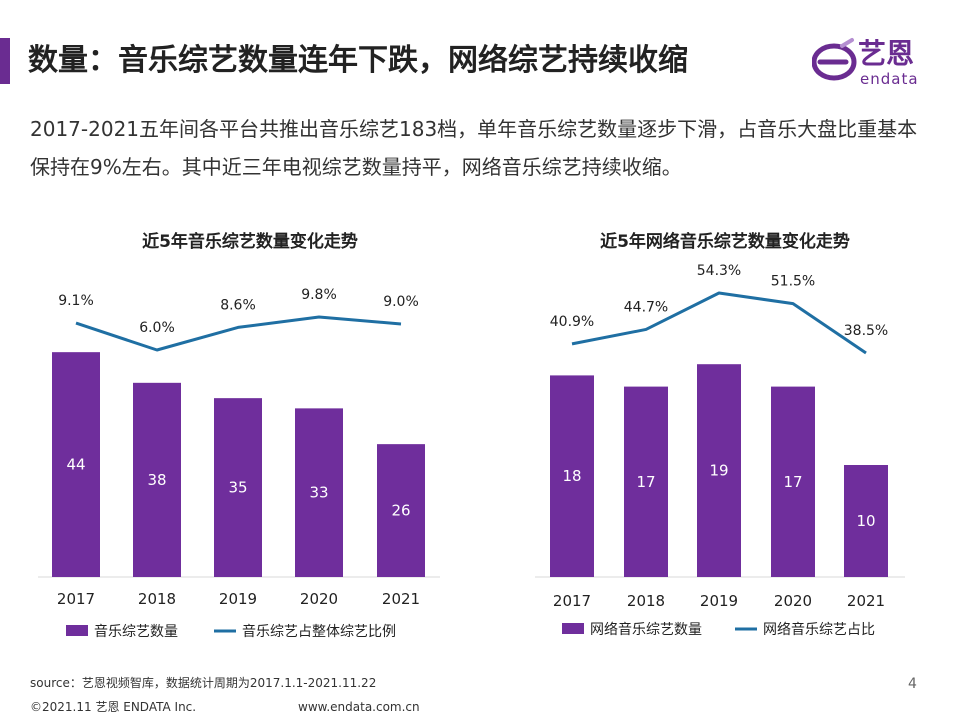  I want to click on chart2-x-tick-2018: 2018, so click(646, 601).